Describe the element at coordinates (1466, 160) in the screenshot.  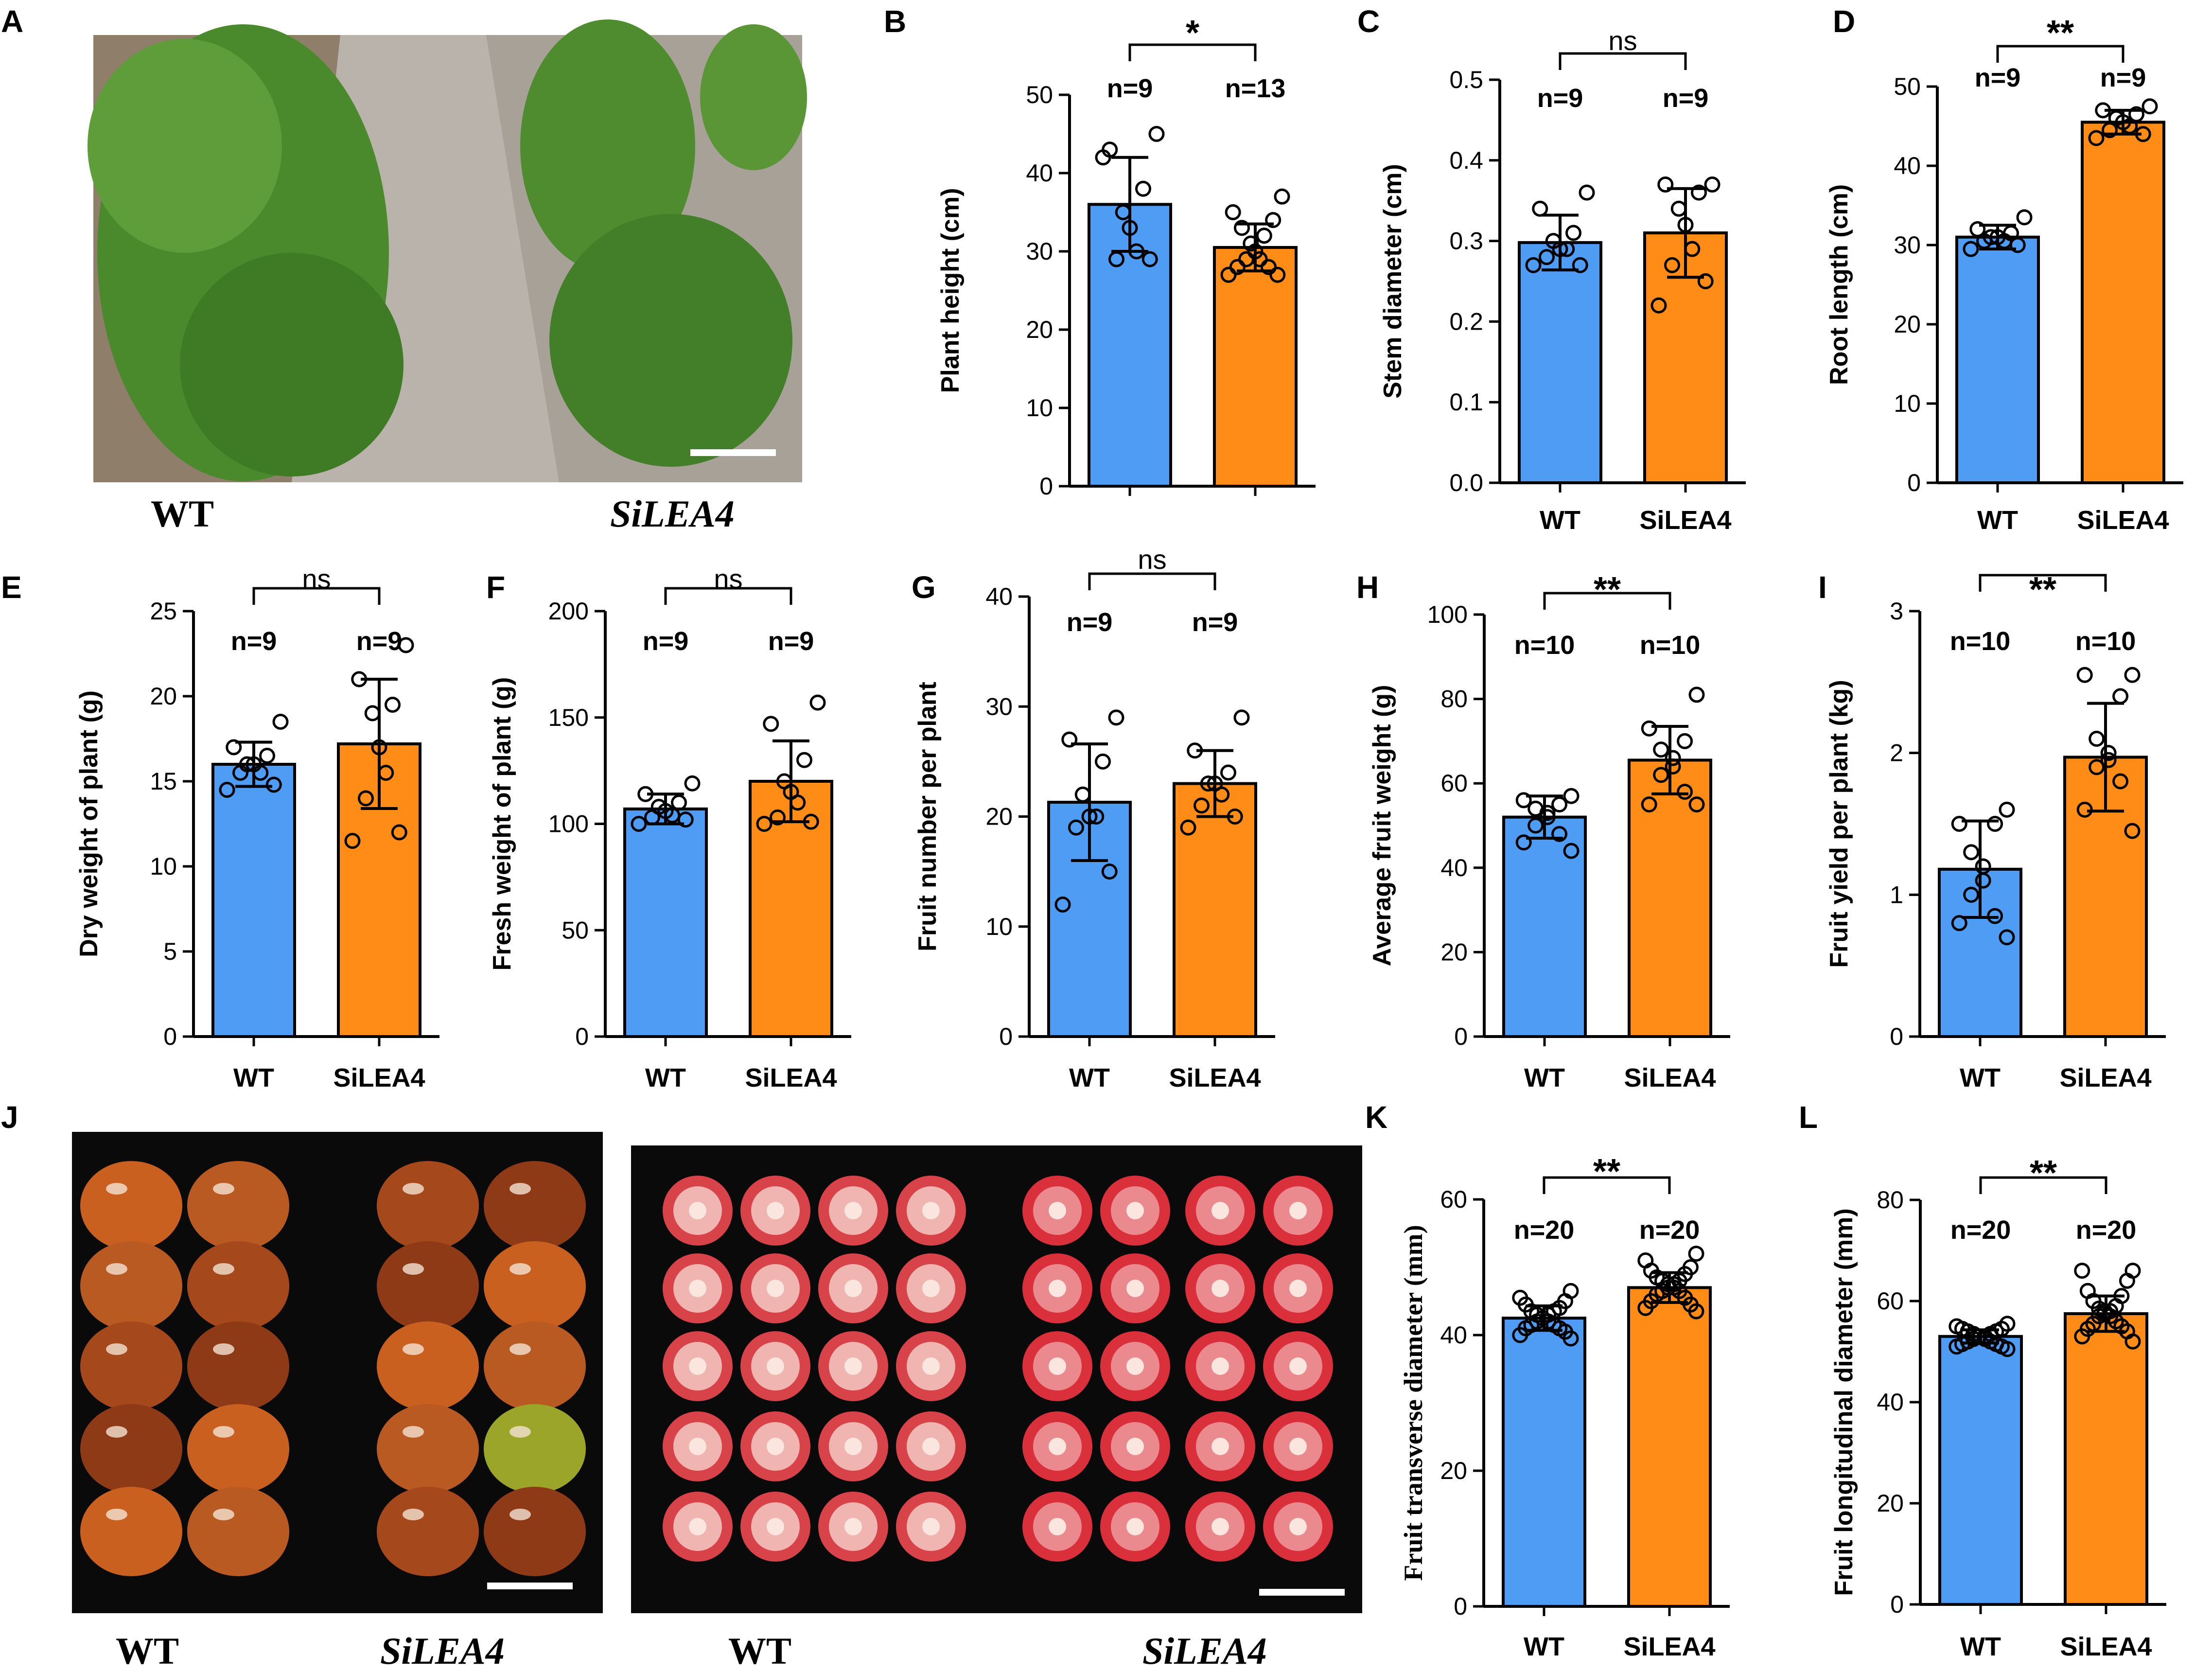
I see `y-tick-label: 0.4` at that location.